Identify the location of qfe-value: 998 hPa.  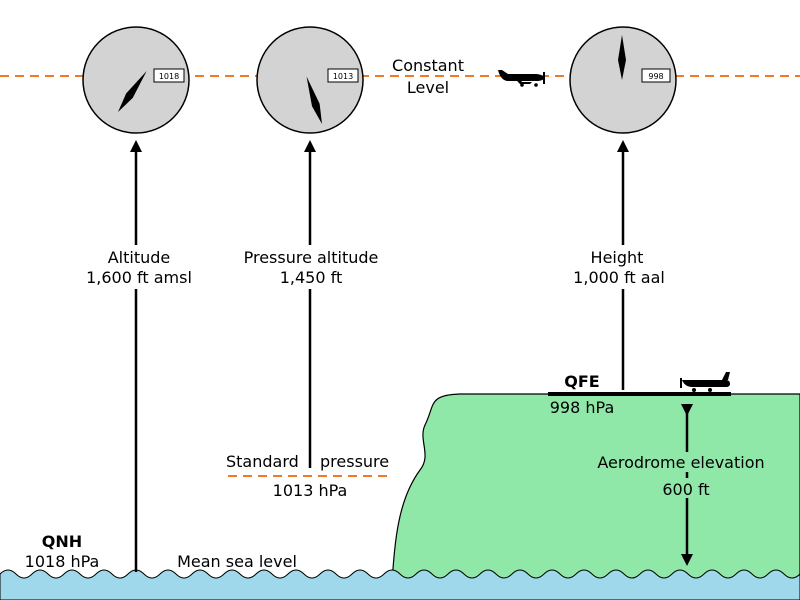
(582, 407).